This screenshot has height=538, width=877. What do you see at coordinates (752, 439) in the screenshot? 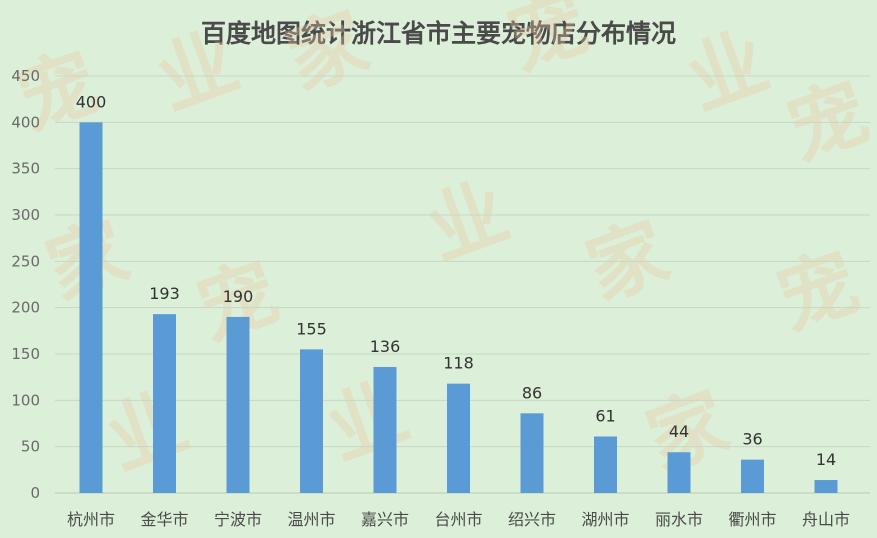
I see `data-label: 36` at bounding box center [752, 439].